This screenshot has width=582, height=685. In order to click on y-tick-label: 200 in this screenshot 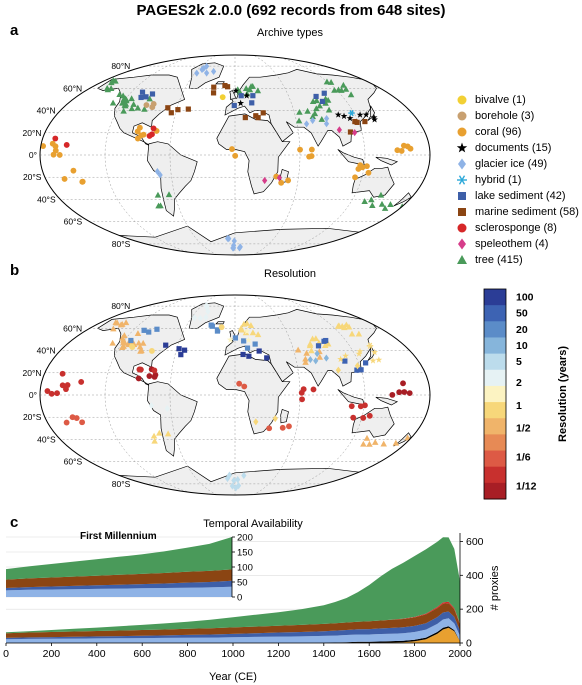, I will do `click(475, 610)`.